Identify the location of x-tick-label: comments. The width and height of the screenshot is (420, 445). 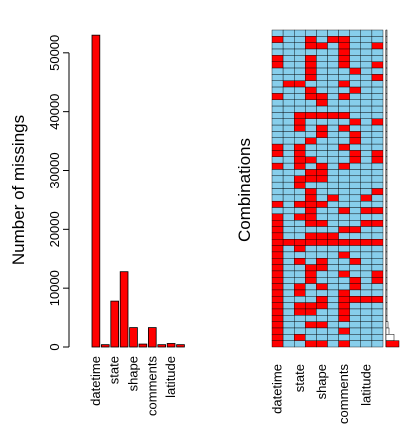
(343, 394).